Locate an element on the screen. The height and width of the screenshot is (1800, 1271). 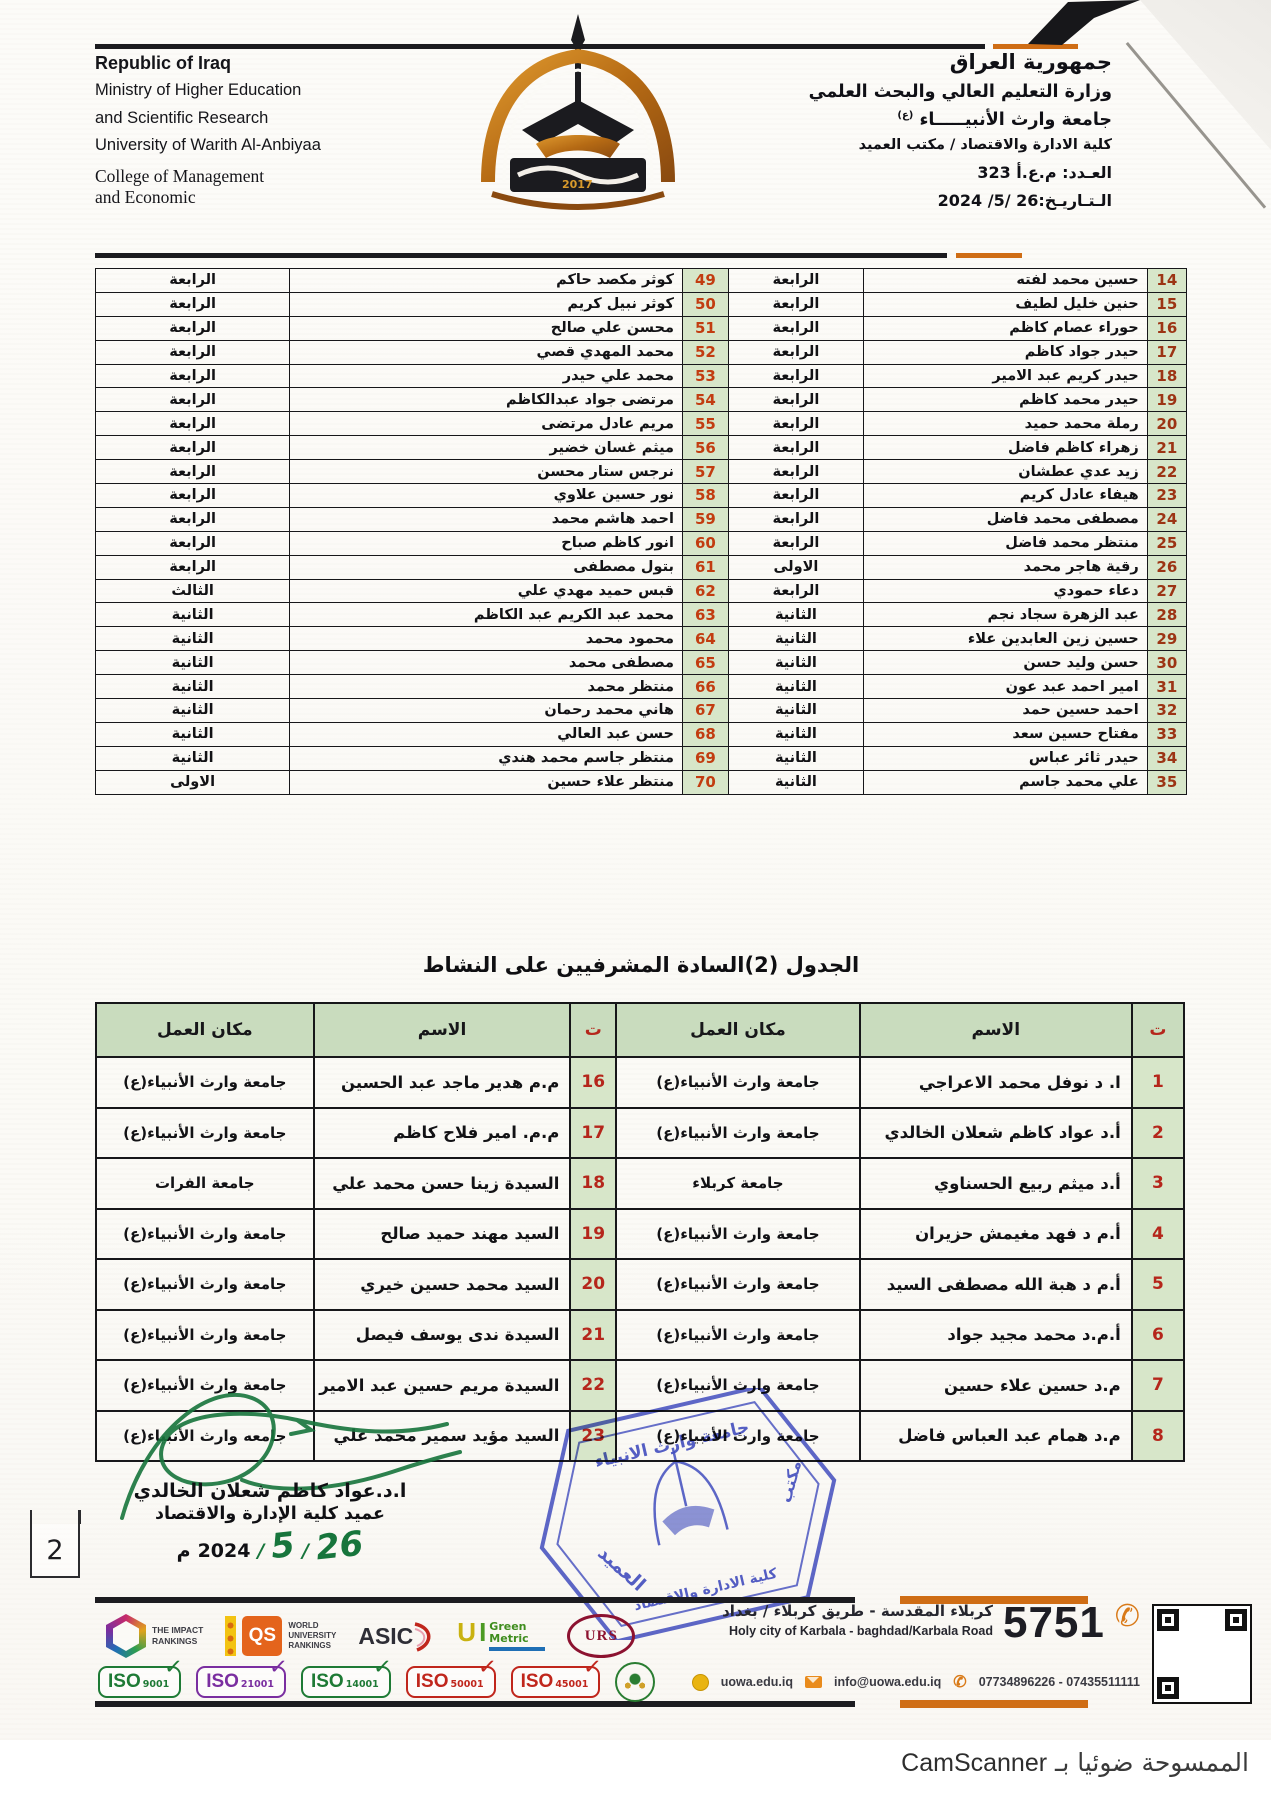
cell-name2: مصطفى محمد is located at coordinates (486, 663).